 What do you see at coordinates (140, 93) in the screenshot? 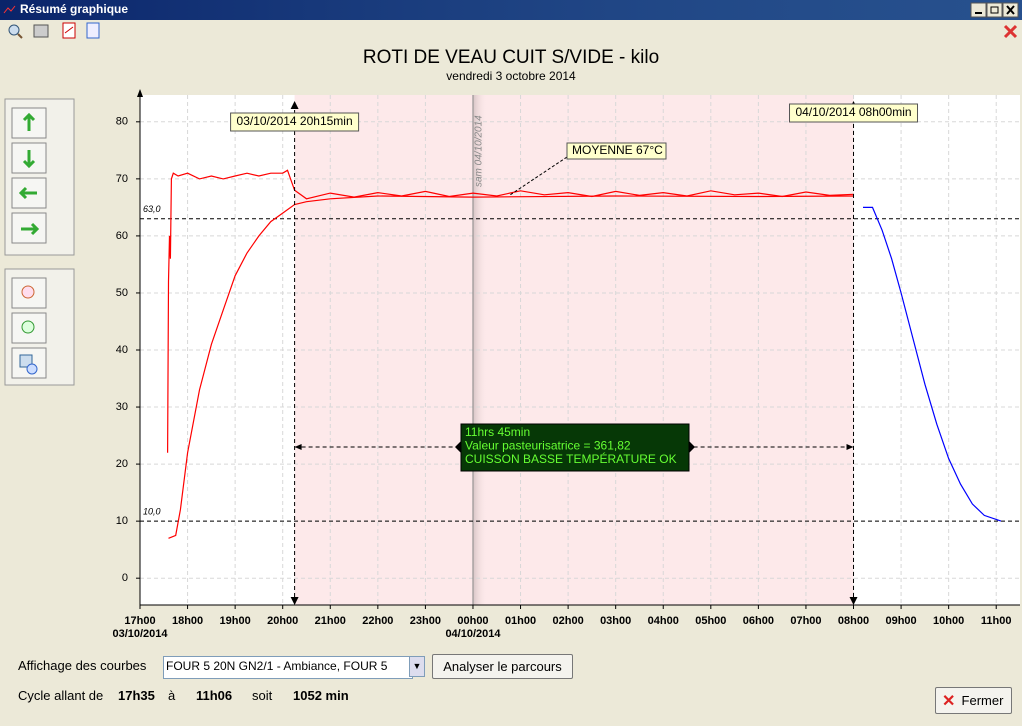
I see `y-axis-arrow` at bounding box center [140, 93].